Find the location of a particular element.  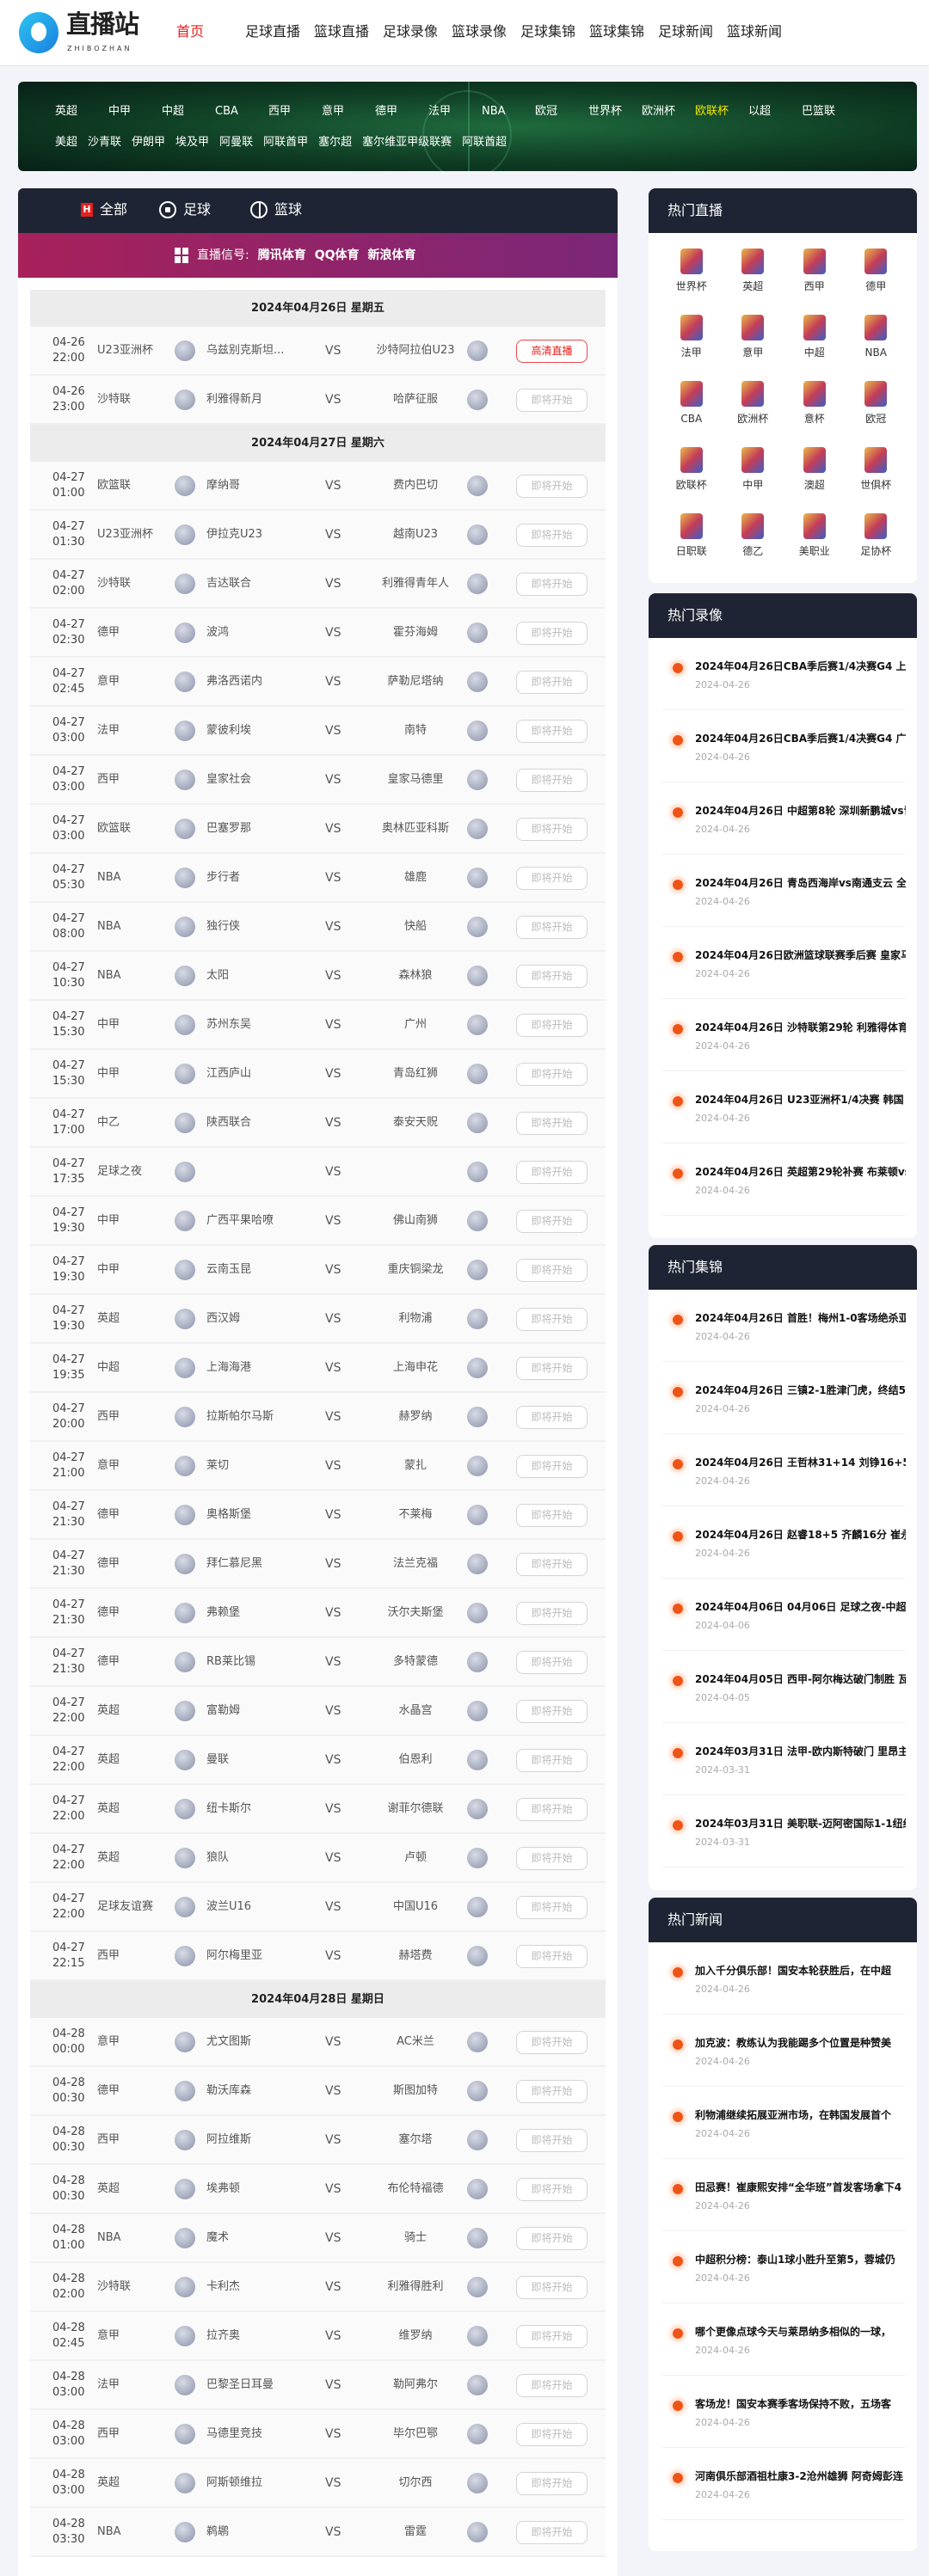

article-item: 河南俱乐部酒祖杜康3-2沧州雄狮 阿奇姆彭连 2024-04-26 is located at coordinates (783, 2484).